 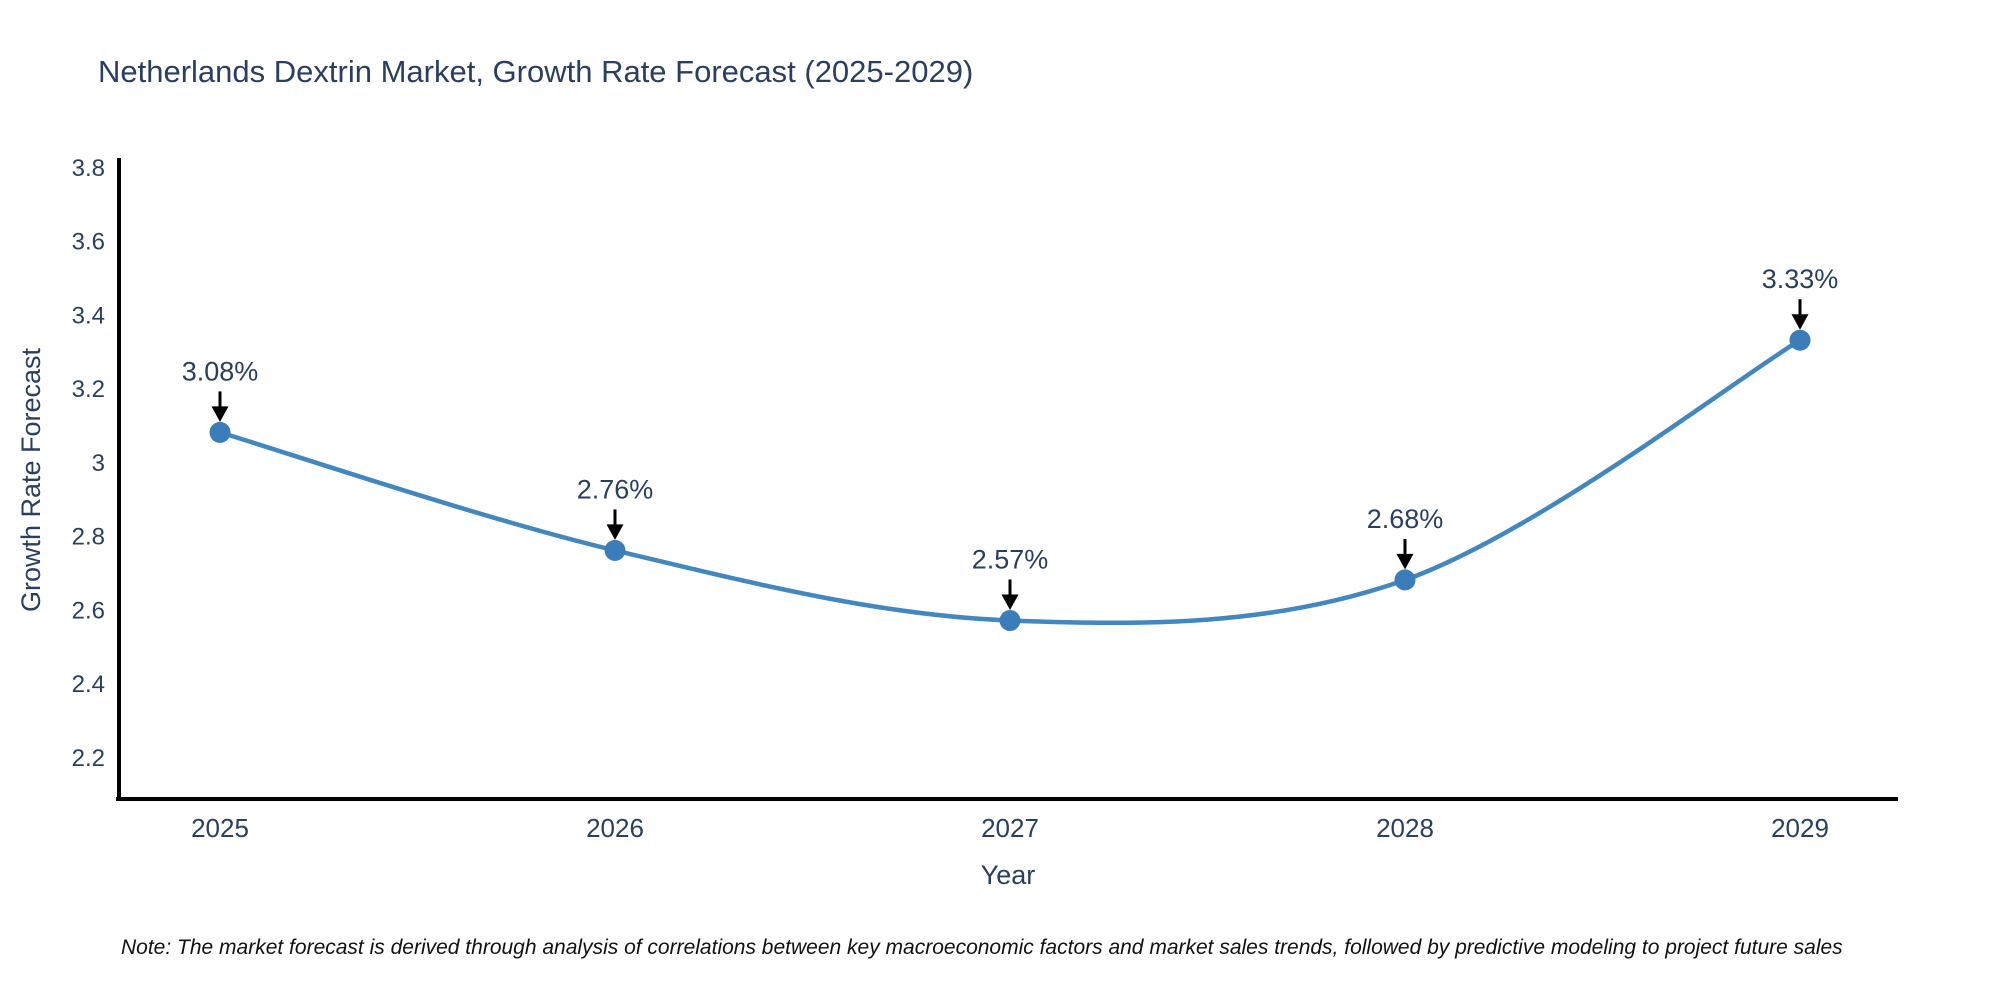 I want to click on y-tick-label: 3.8, so click(x=88, y=168).